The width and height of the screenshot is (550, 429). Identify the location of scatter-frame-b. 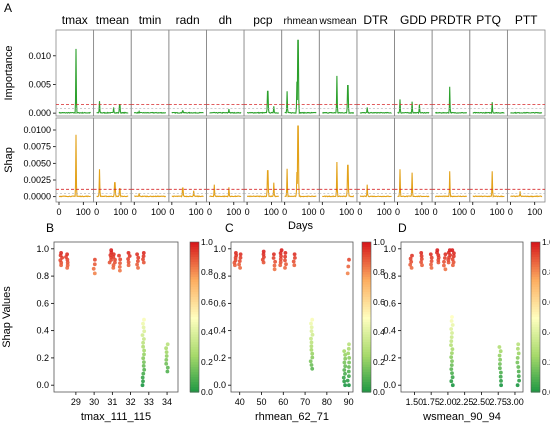
(116, 317).